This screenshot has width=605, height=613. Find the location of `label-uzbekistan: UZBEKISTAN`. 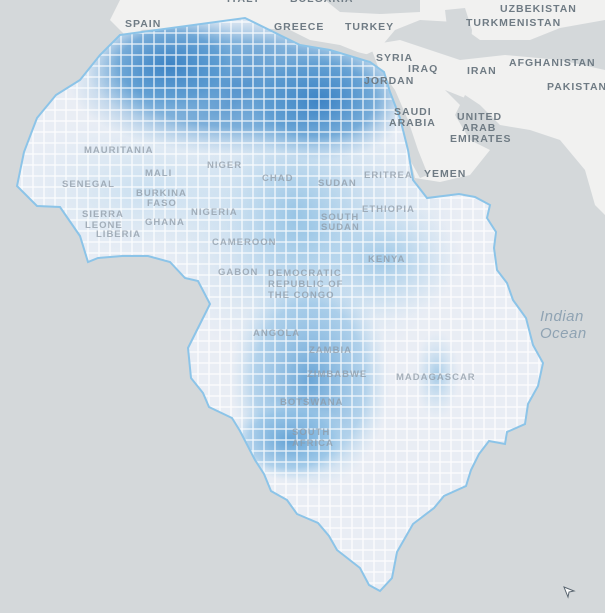

label-uzbekistan: UZBEKISTAN is located at coordinates (538, 9).